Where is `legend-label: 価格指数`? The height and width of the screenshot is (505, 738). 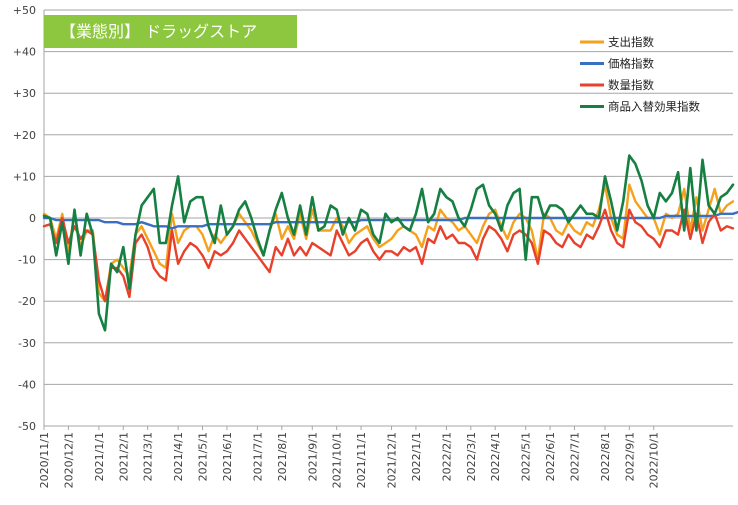
legend-label: 価格指数 is located at coordinates (631, 64).